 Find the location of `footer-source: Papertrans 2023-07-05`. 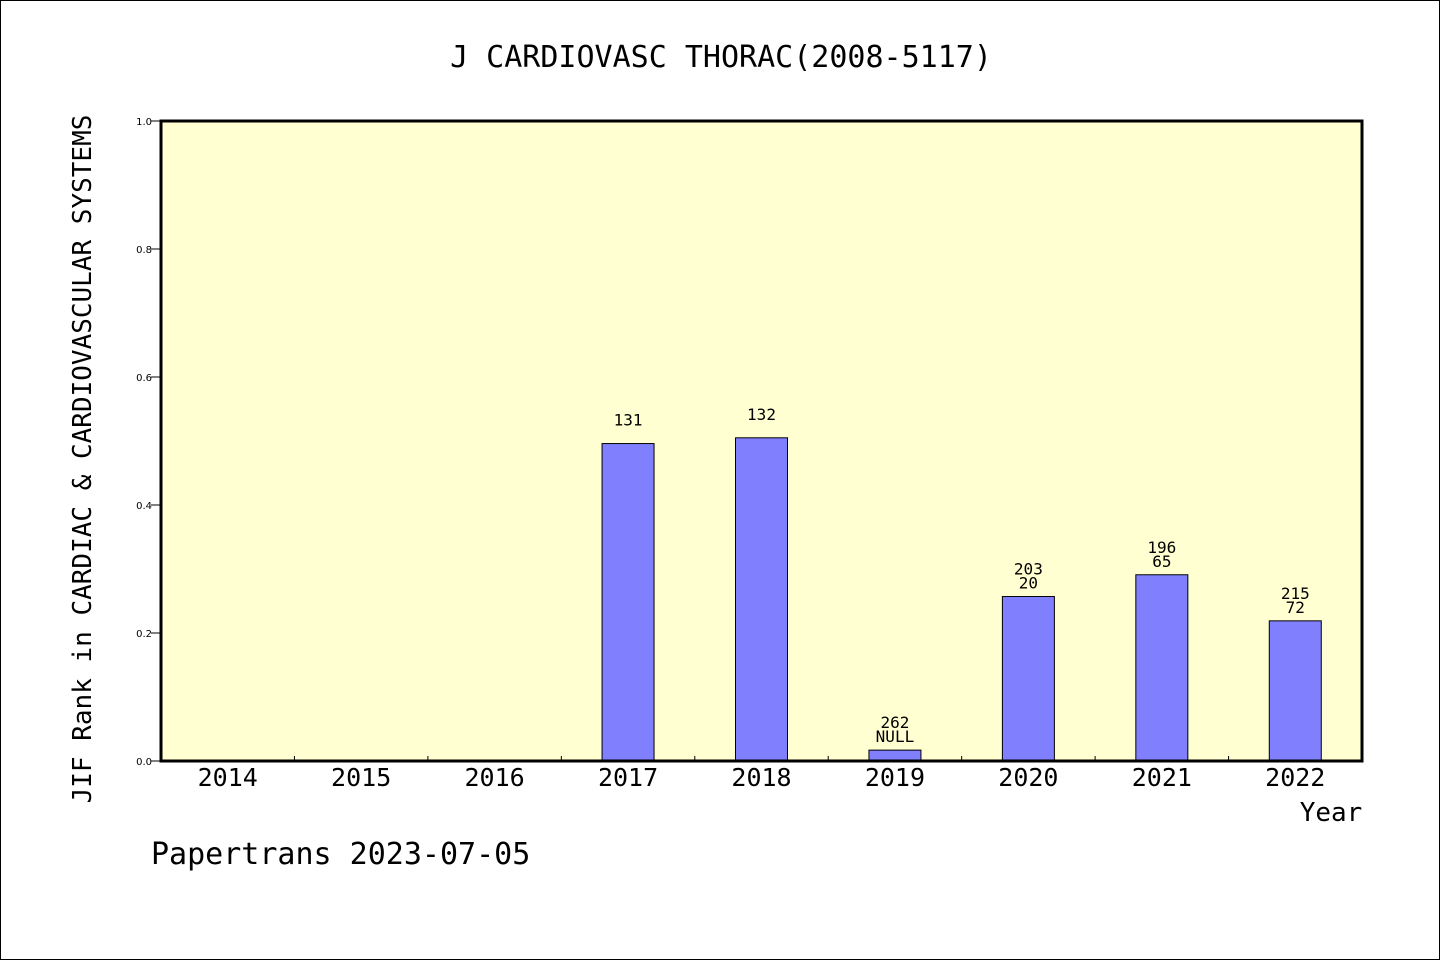

footer-source: Papertrans 2023-07-05 is located at coordinates (340, 854).